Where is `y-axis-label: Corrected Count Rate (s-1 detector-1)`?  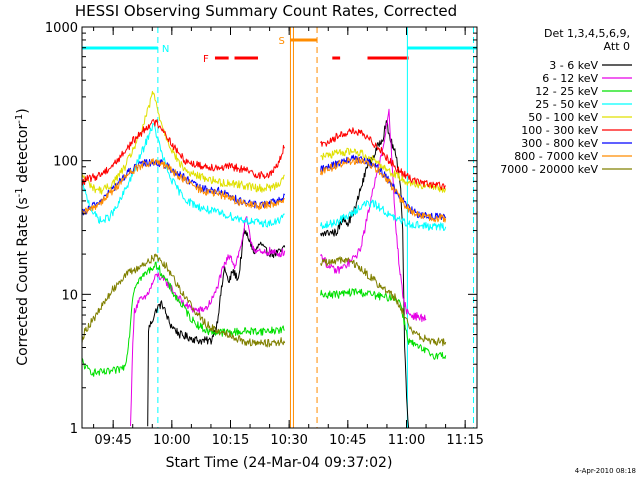
y-axis-label: Corrected Count Rate (s-1 detector-1) is located at coordinates (22, 236).